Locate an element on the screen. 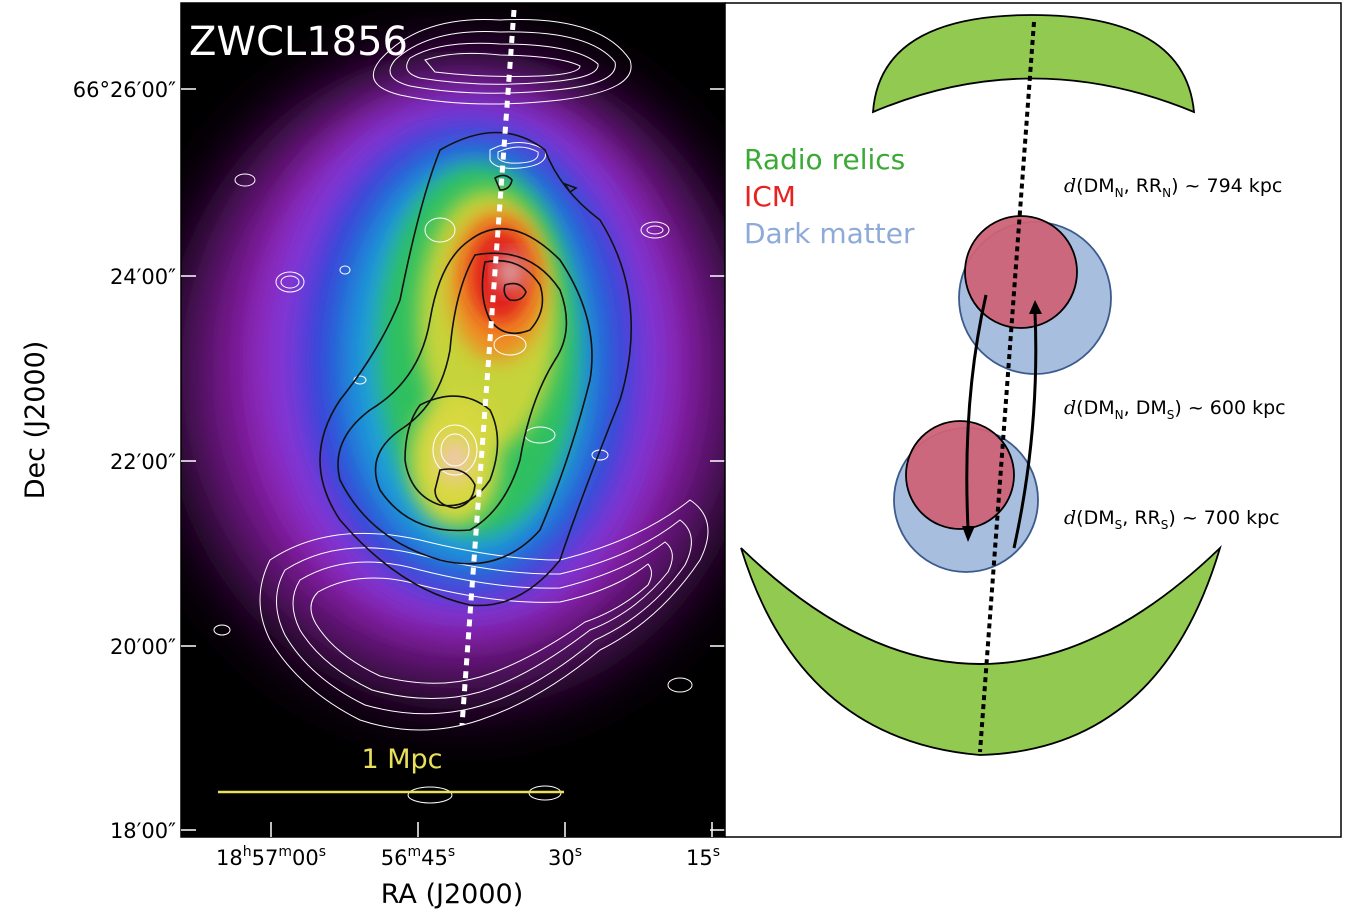 The height and width of the screenshot is (914, 1351). ra-axis-title: RA (J2000) is located at coordinates (452, 894).